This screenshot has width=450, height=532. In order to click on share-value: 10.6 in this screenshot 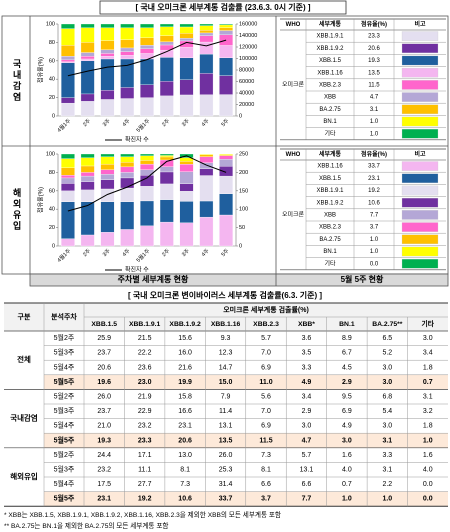, I will do `click(374, 203)`.